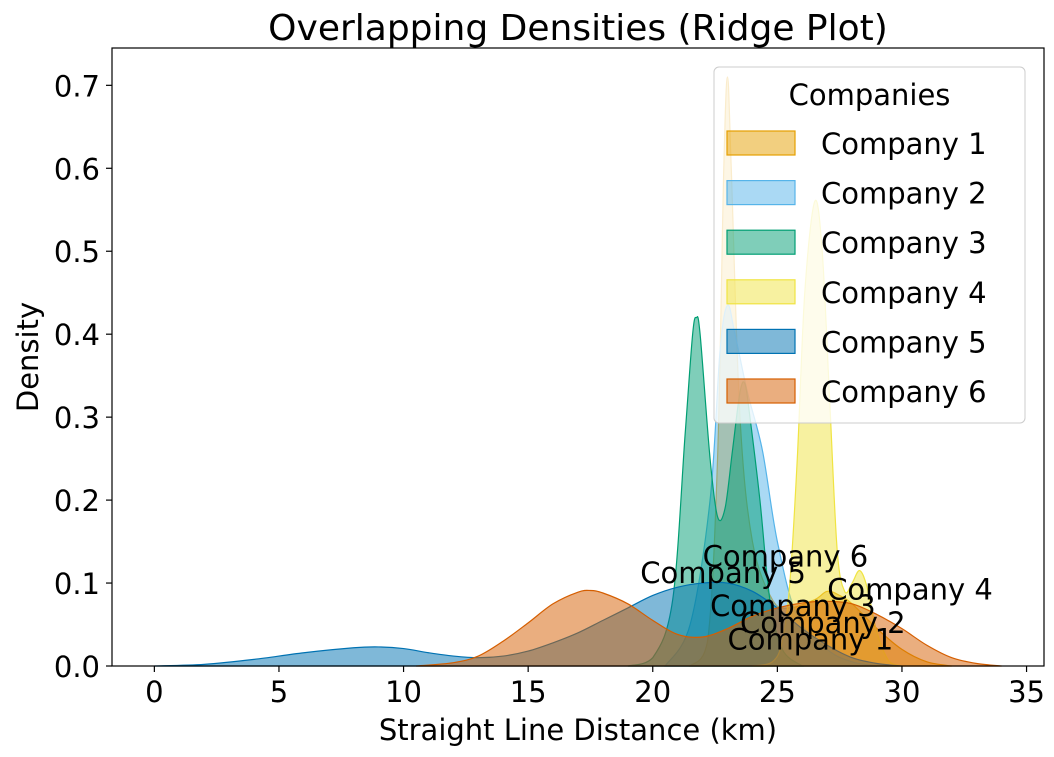 Image resolution: width=1054 pixels, height=757 pixels. Describe the element at coordinates (904, 293) in the screenshot. I see `legend-label-4: Company 4` at that location.